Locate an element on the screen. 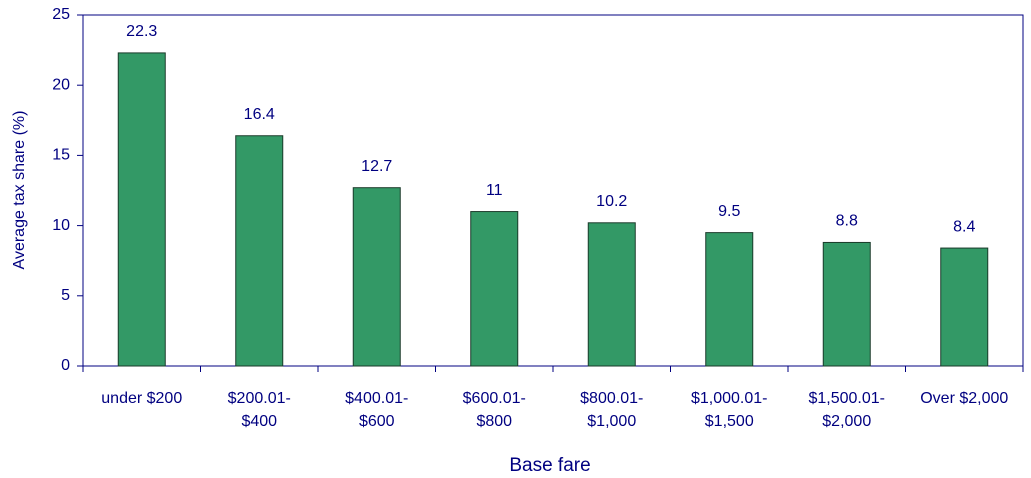 The height and width of the screenshot is (478, 1031). data-label: 11 is located at coordinates (494, 190).